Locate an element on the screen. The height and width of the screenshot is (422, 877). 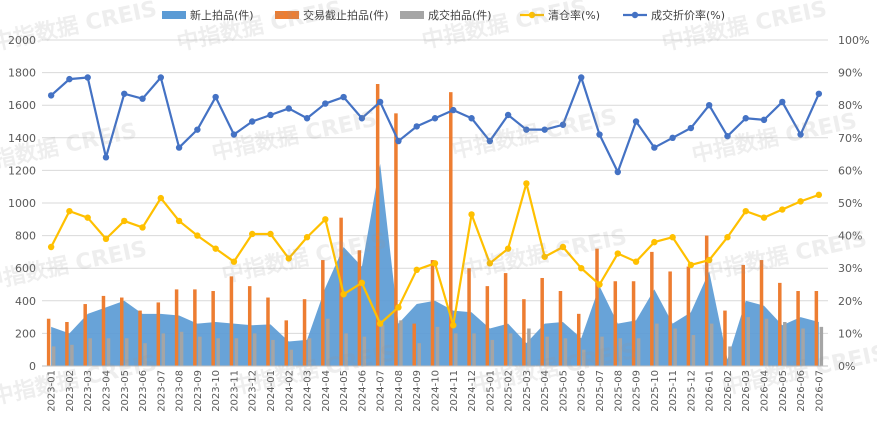
right-axis-tick-label: 0% is located at coordinates (846, 366).